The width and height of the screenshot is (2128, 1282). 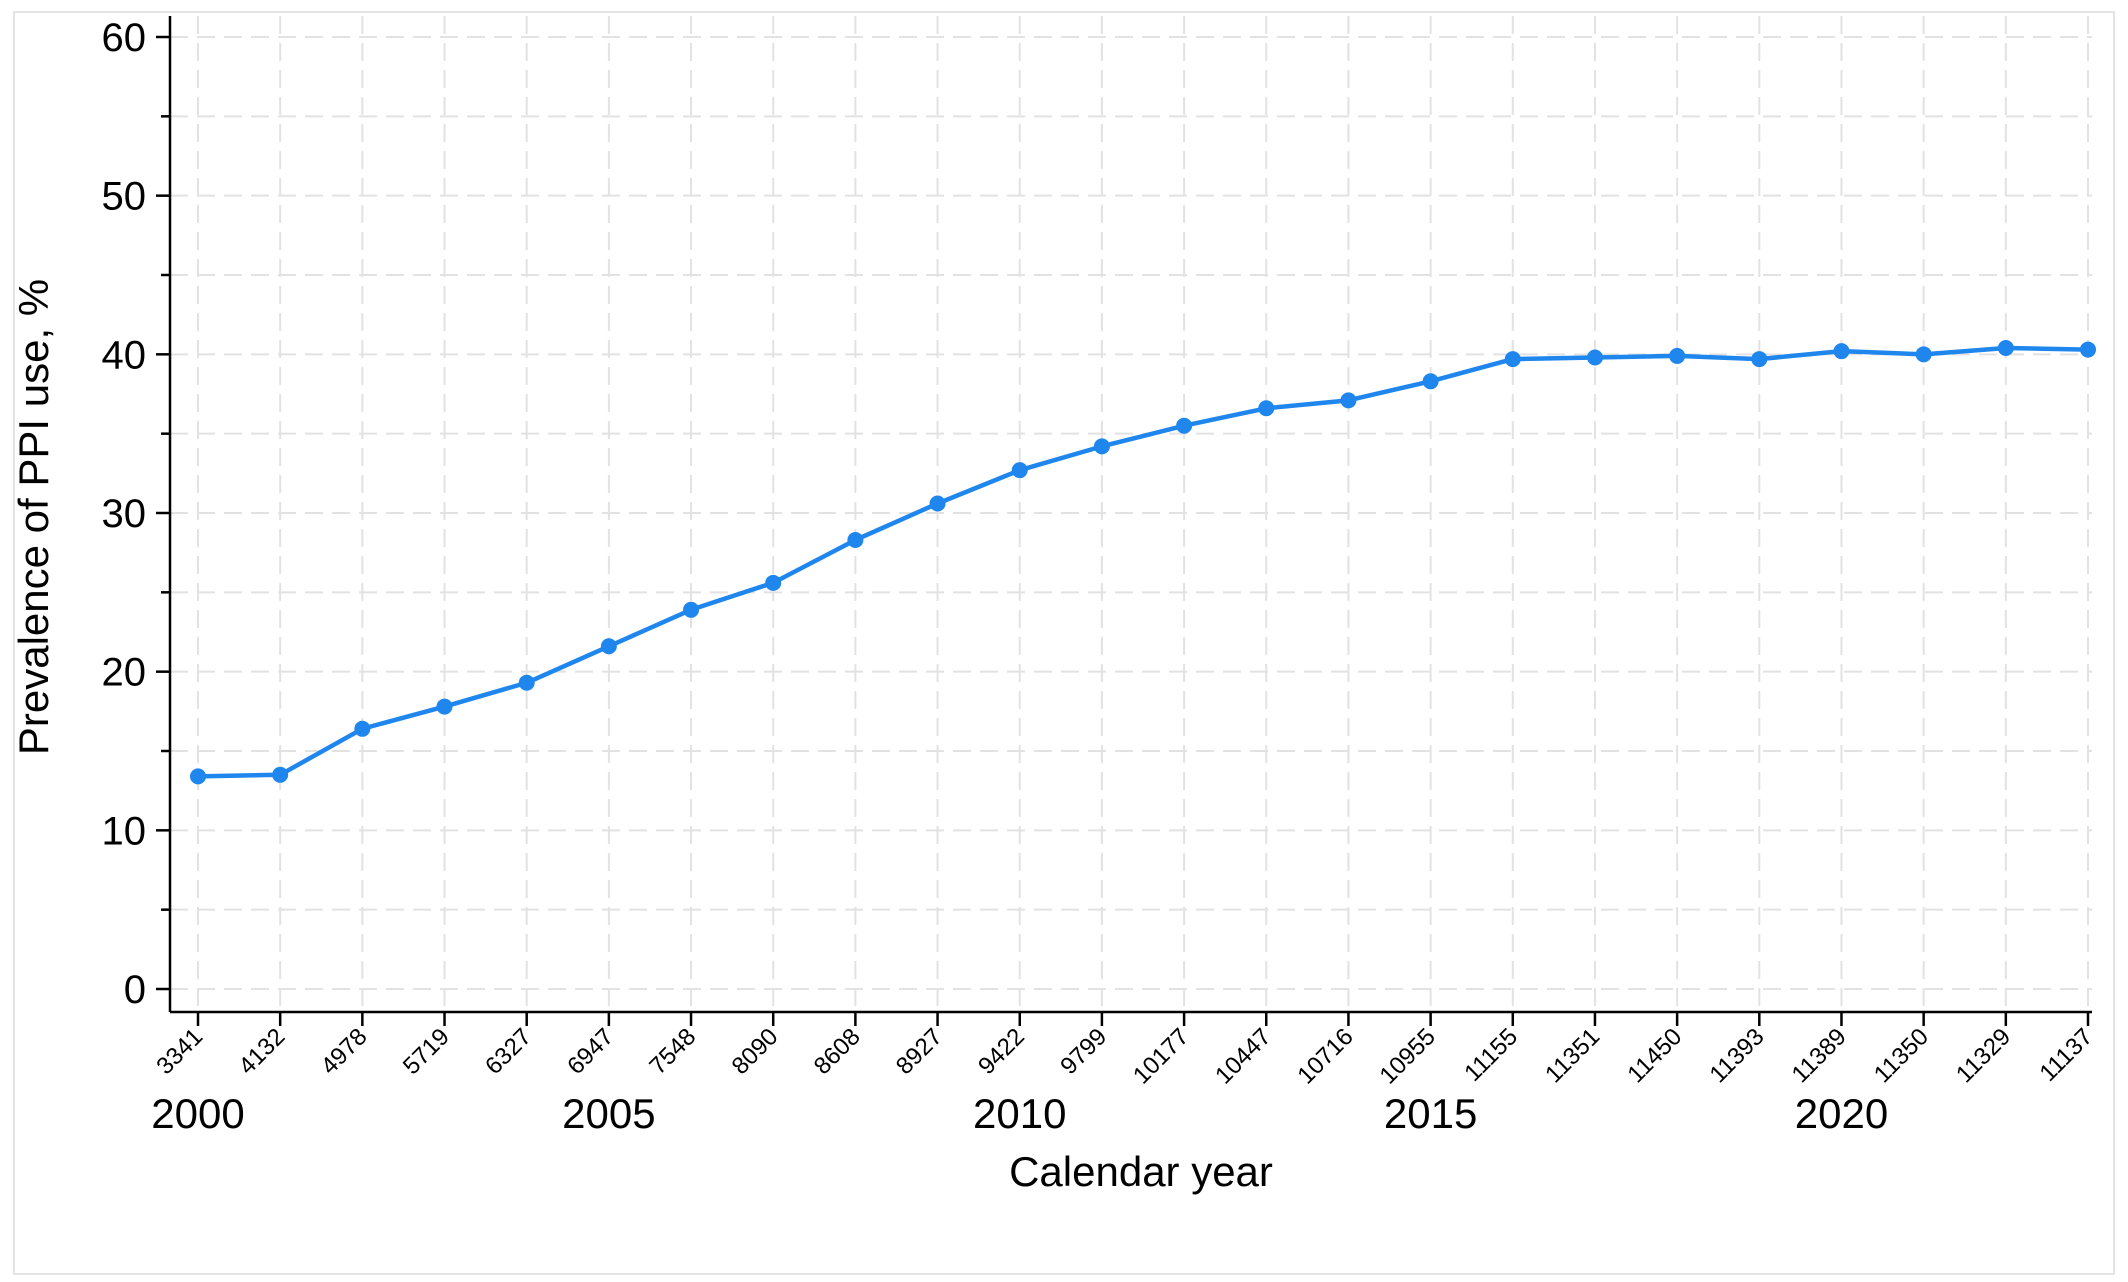 What do you see at coordinates (33, 517) in the screenshot?
I see `y-axis-title: Prevalence of PPI use, %` at bounding box center [33, 517].